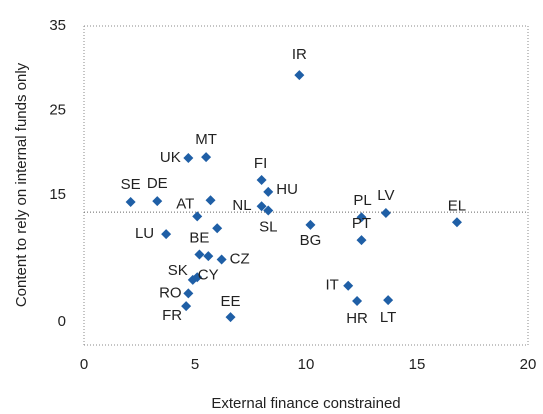  Describe the element at coordinates (362, 200) in the screenshot. I see `point-label: PL` at that location.